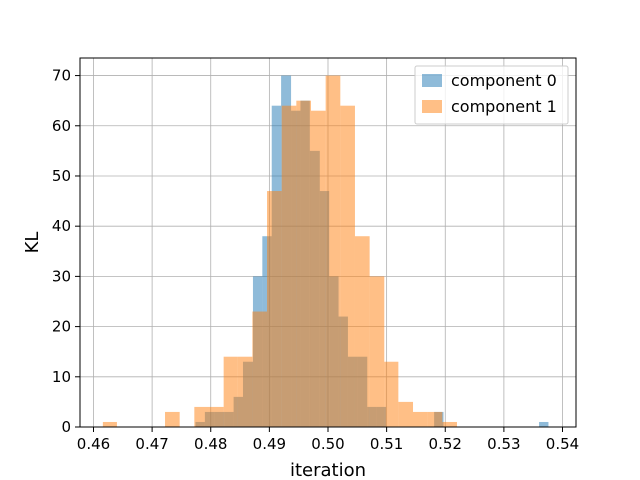 This screenshot has height=480, width=640. Describe the element at coordinates (504, 80) in the screenshot. I see `legend-label-component-0: component 0` at that location.